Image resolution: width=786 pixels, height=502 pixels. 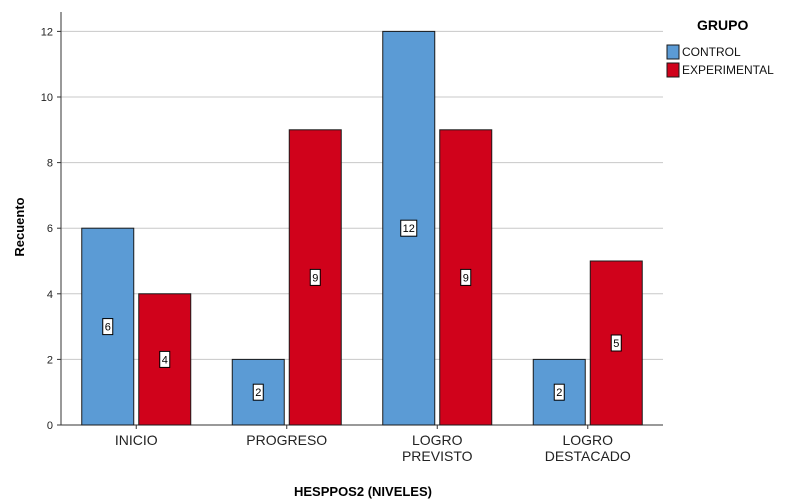 I want to click on y-tick-label: 8, so click(x=50, y=164).